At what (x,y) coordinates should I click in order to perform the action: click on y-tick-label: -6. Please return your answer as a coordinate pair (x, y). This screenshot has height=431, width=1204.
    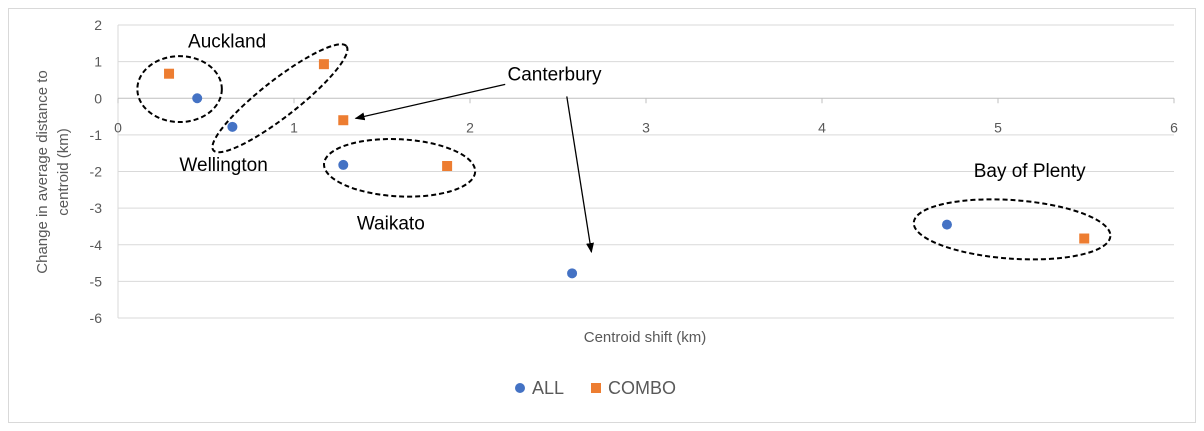
    Looking at the image, I should click on (96, 318).